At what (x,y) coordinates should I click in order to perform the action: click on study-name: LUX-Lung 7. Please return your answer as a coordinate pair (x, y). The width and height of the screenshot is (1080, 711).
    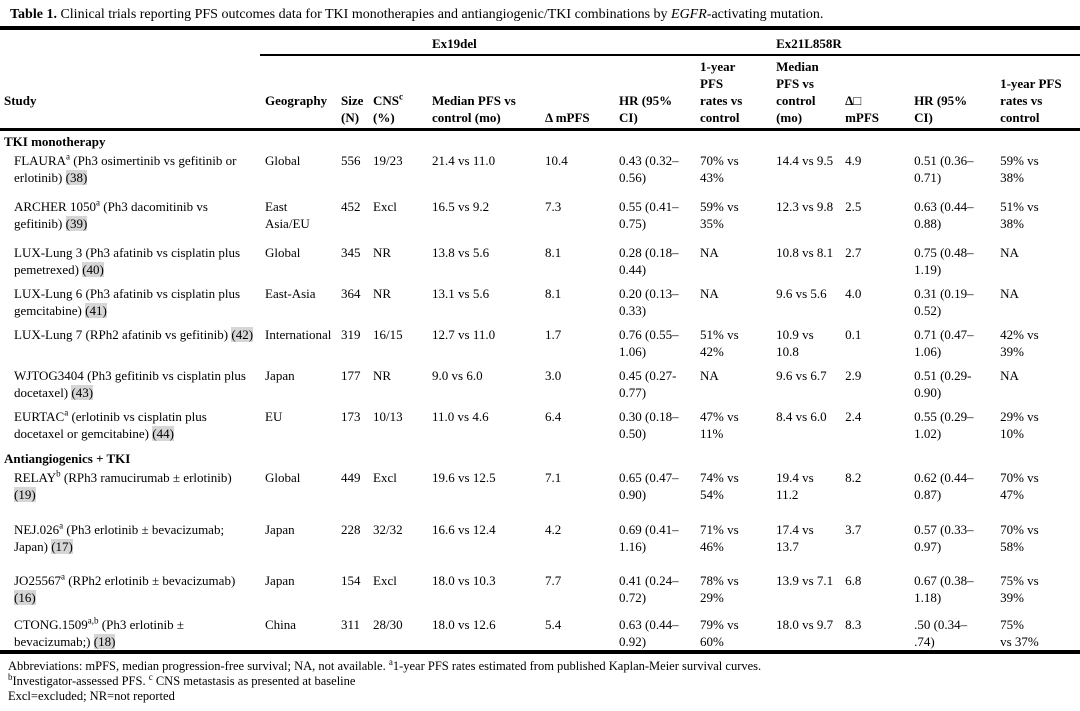
    Looking at the image, I should click on (48, 334).